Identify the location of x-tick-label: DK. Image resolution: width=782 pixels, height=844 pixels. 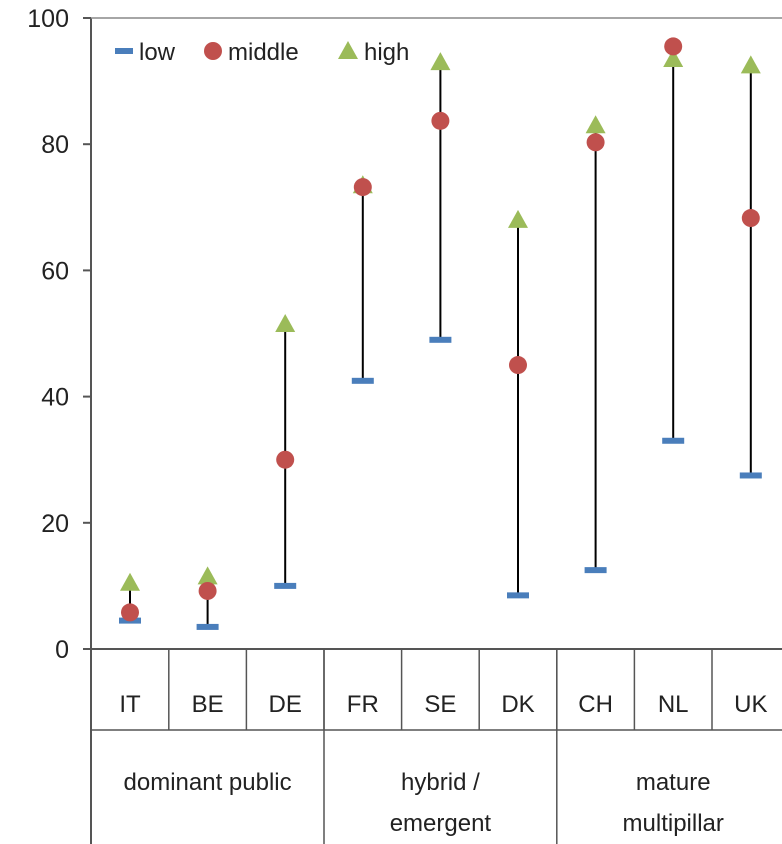
(517, 704).